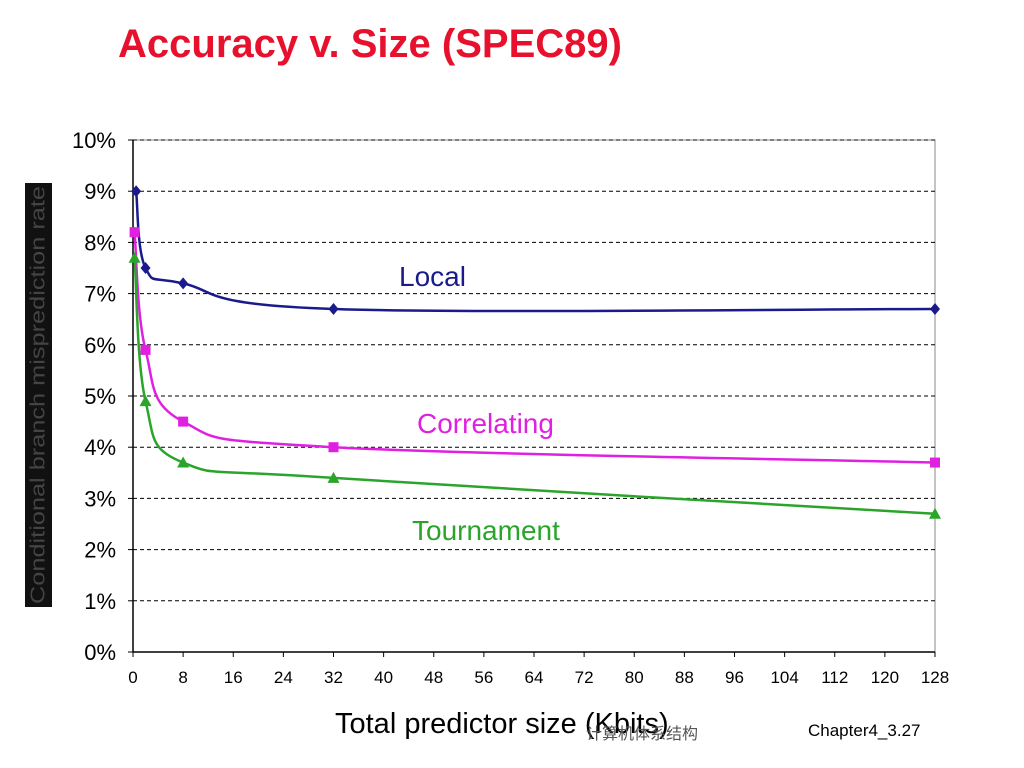 This screenshot has height=768, width=1024. What do you see at coordinates (642, 733) in the screenshot?
I see `footer-course-name: 计算机体系结构` at bounding box center [642, 733].